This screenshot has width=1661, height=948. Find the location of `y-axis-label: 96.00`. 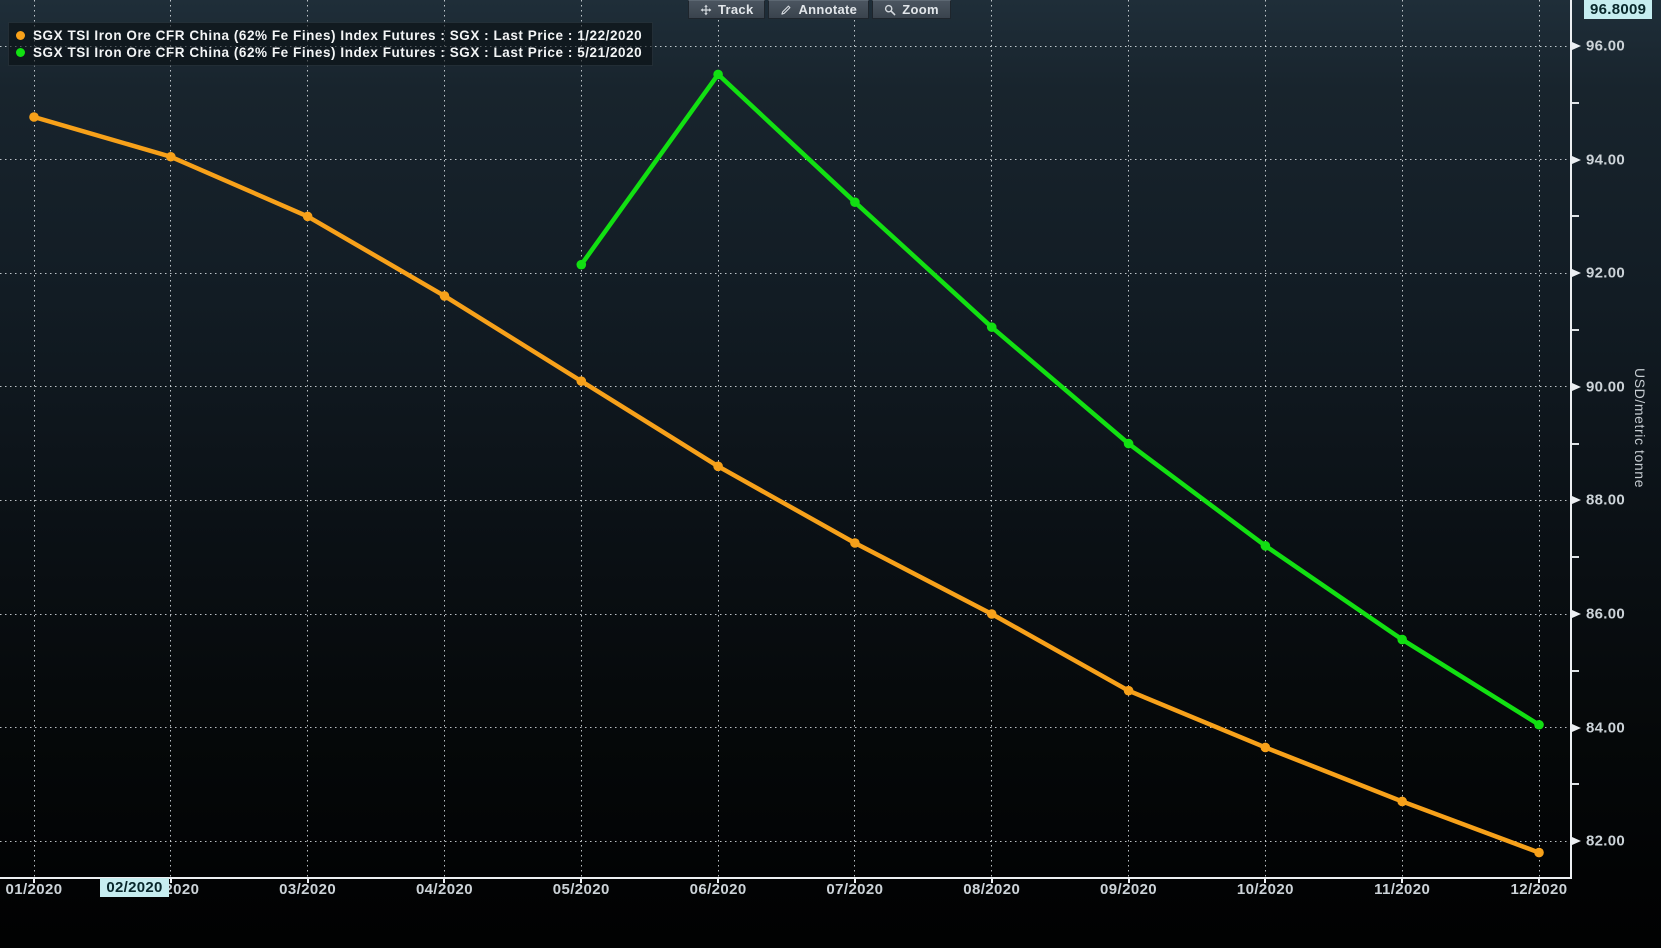

y-axis-label: 96.00 is located at coordinates (1606, 46).